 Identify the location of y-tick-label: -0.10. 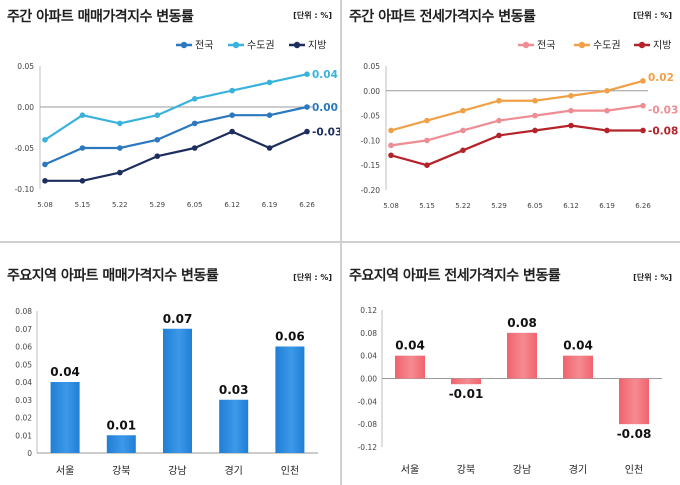
(371, 140).